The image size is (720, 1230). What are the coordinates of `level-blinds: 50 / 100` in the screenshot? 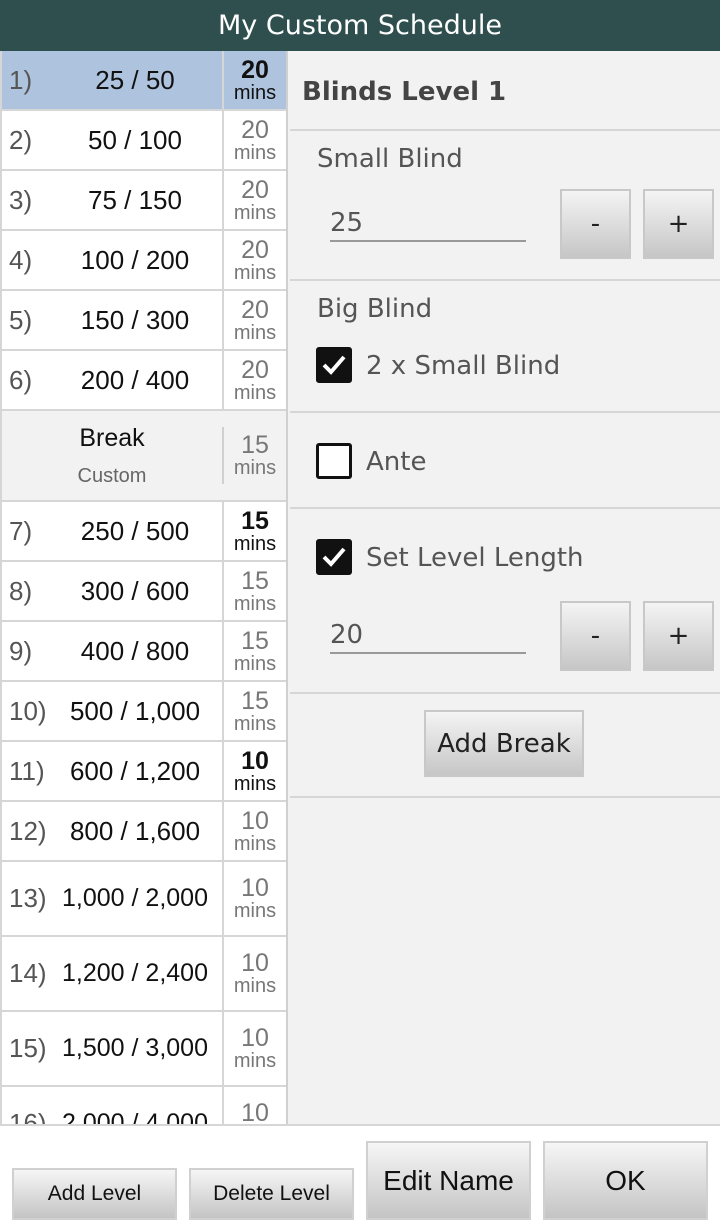 It's located at (135, 139).